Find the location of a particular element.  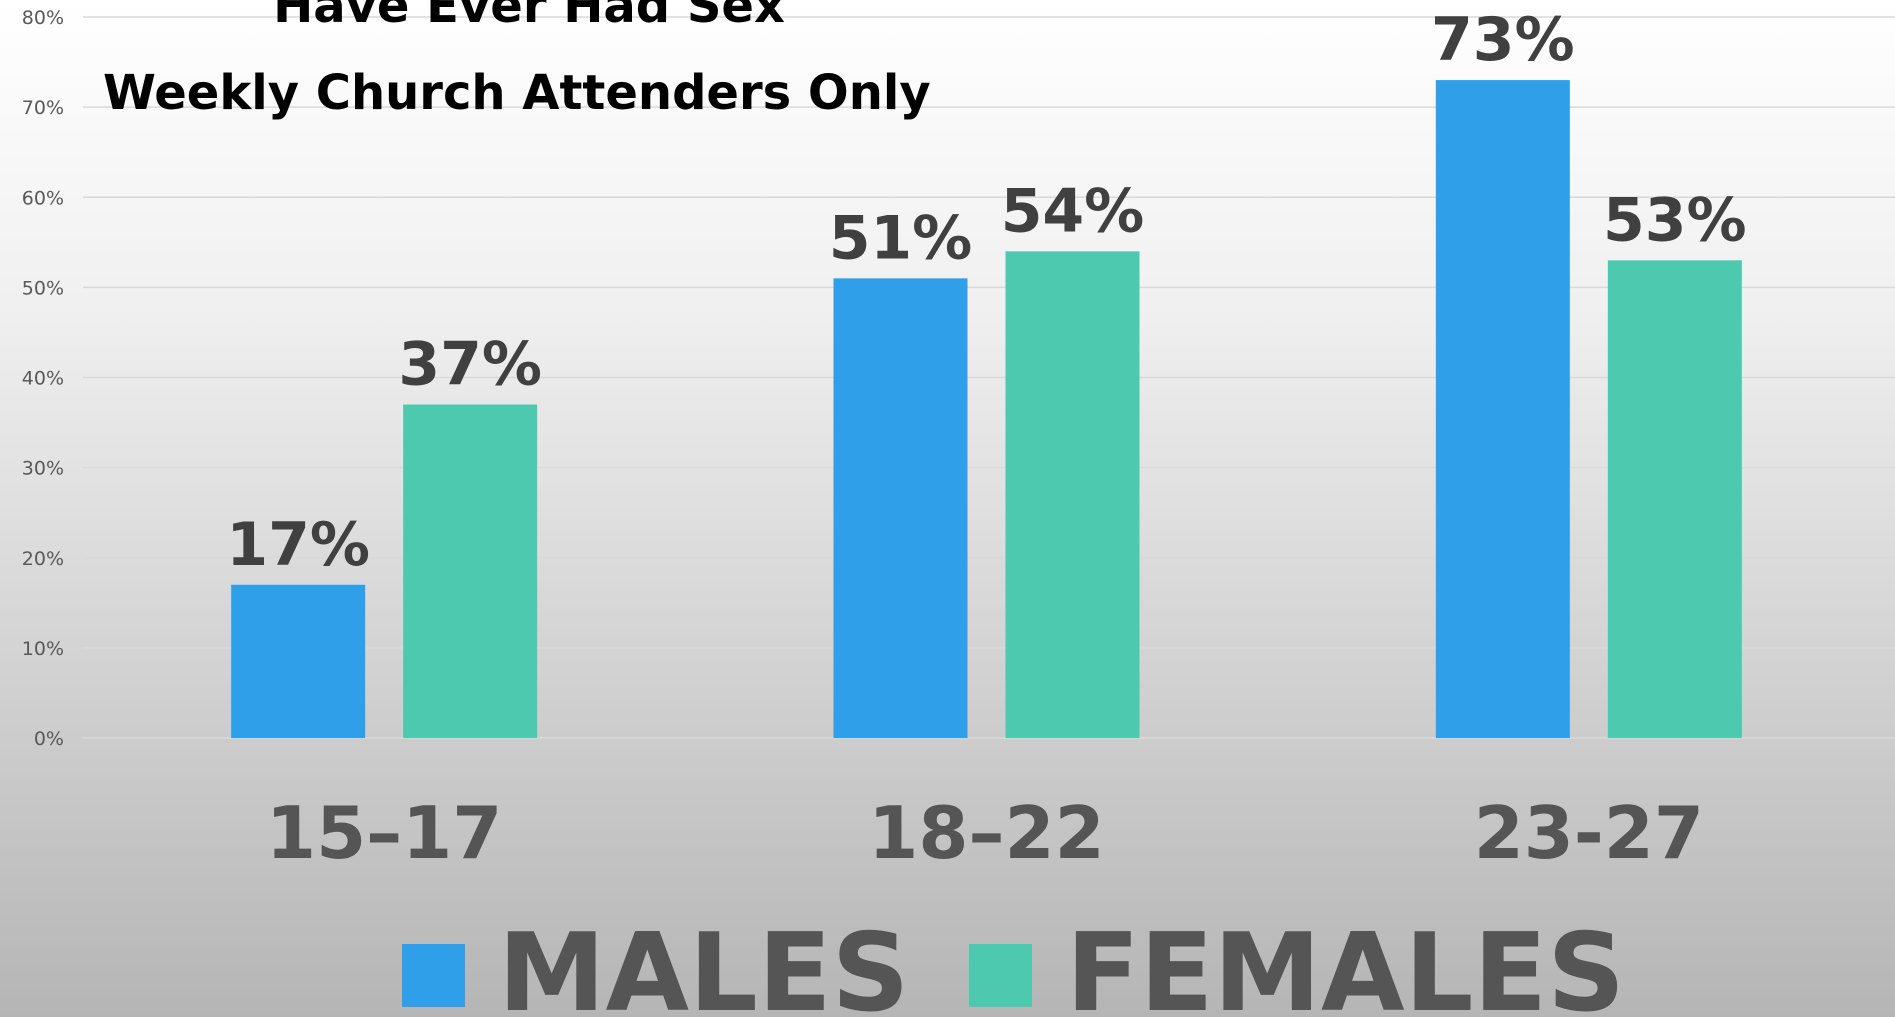

value-label: 73% is located at coordinates (1503, 40).